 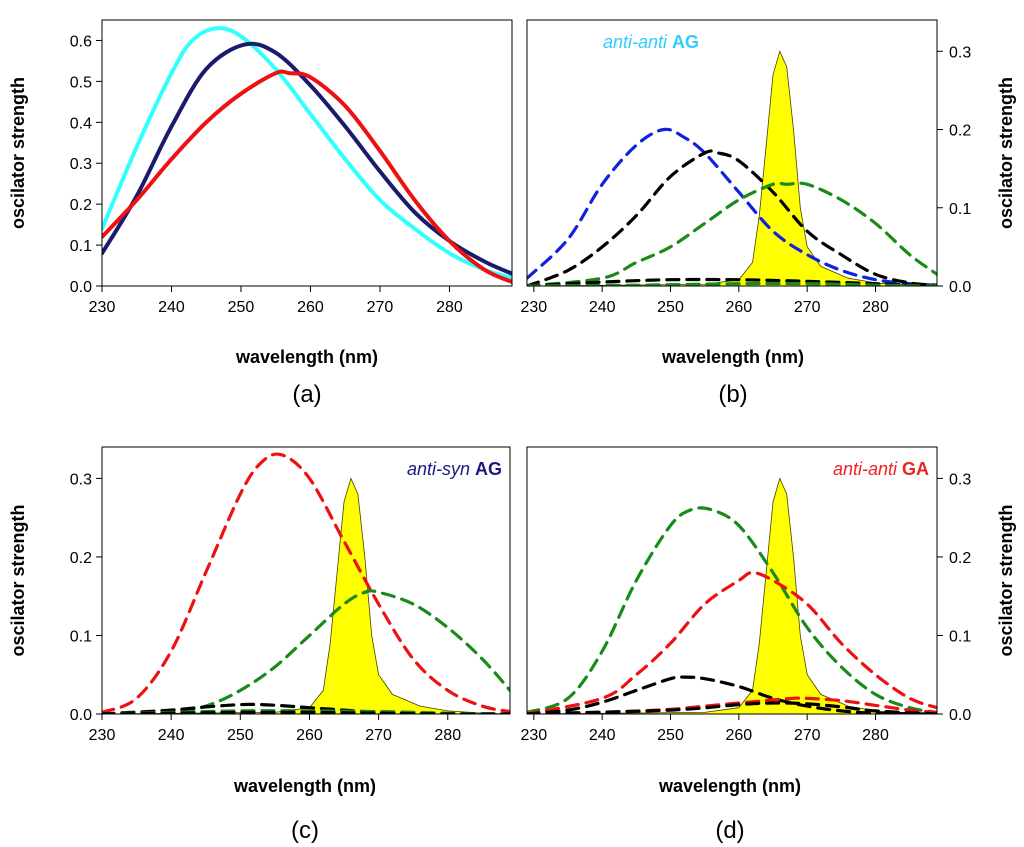 What do you see at coordinates (305, 830) in the screenshot?
I see `panel-label: (c)` at bounding box center [305, 830].